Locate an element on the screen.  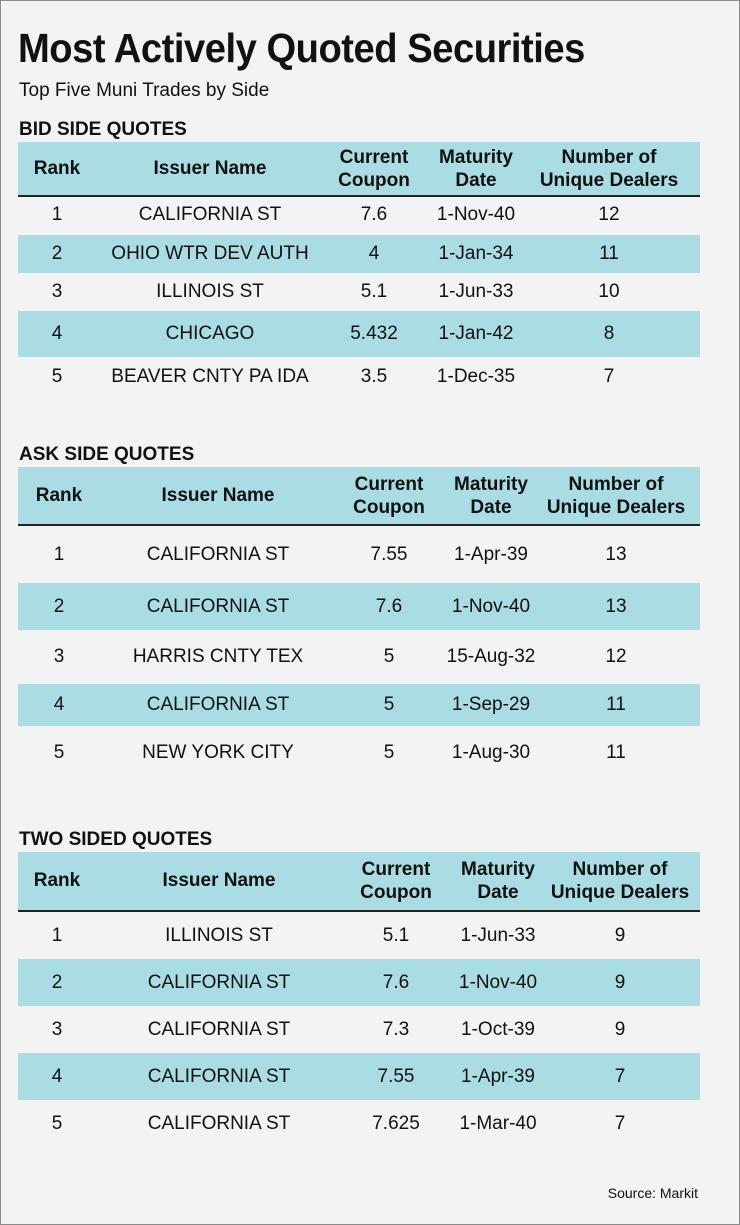
table-row: 5 BEAVER CNTY PA IDA 3.5 1-Dec-35 7 is located at coordinates (359, 377).